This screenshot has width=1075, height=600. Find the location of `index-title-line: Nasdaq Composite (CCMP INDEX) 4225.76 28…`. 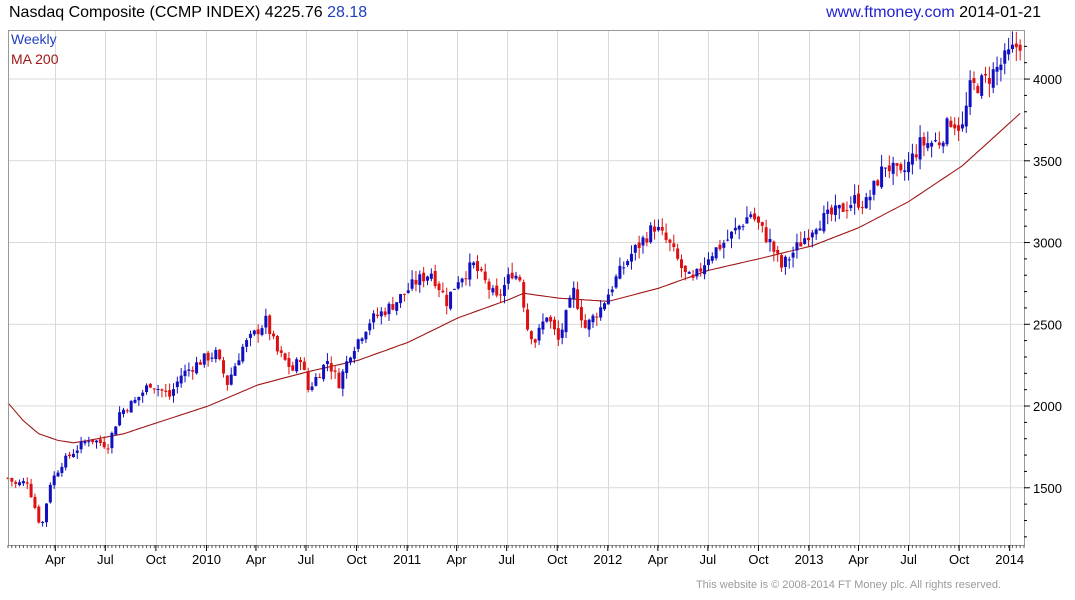

index-title-line: Nasdaq Composite (CCMP INDEX) 4225.76 28… is located at coordinates (188, 13).